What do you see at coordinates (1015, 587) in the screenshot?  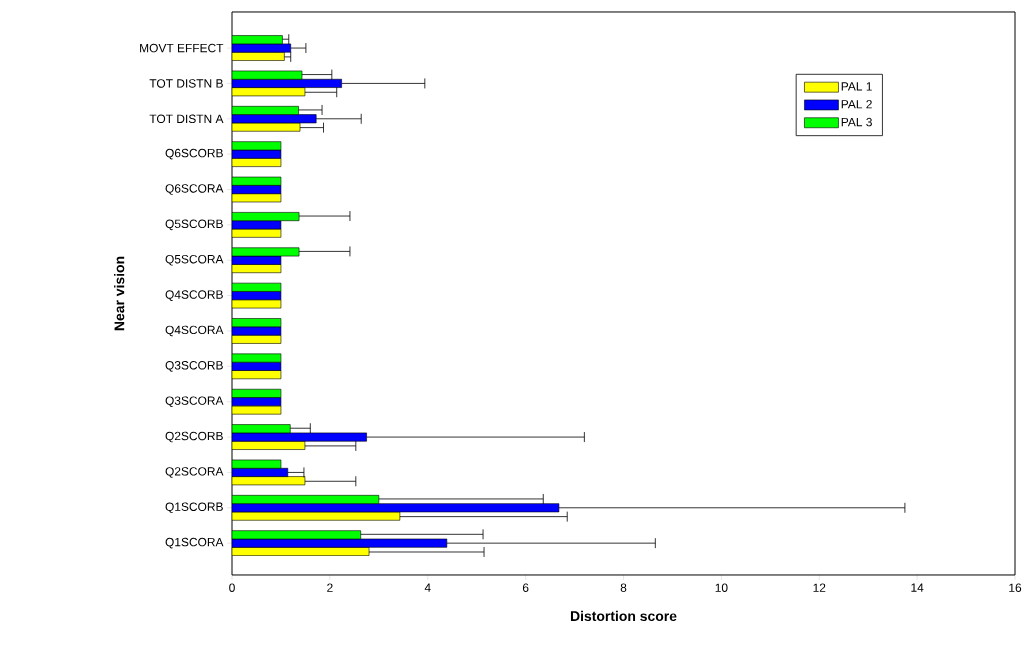 I see `x-tick-label: 16` at bounding box center [1015, 587].